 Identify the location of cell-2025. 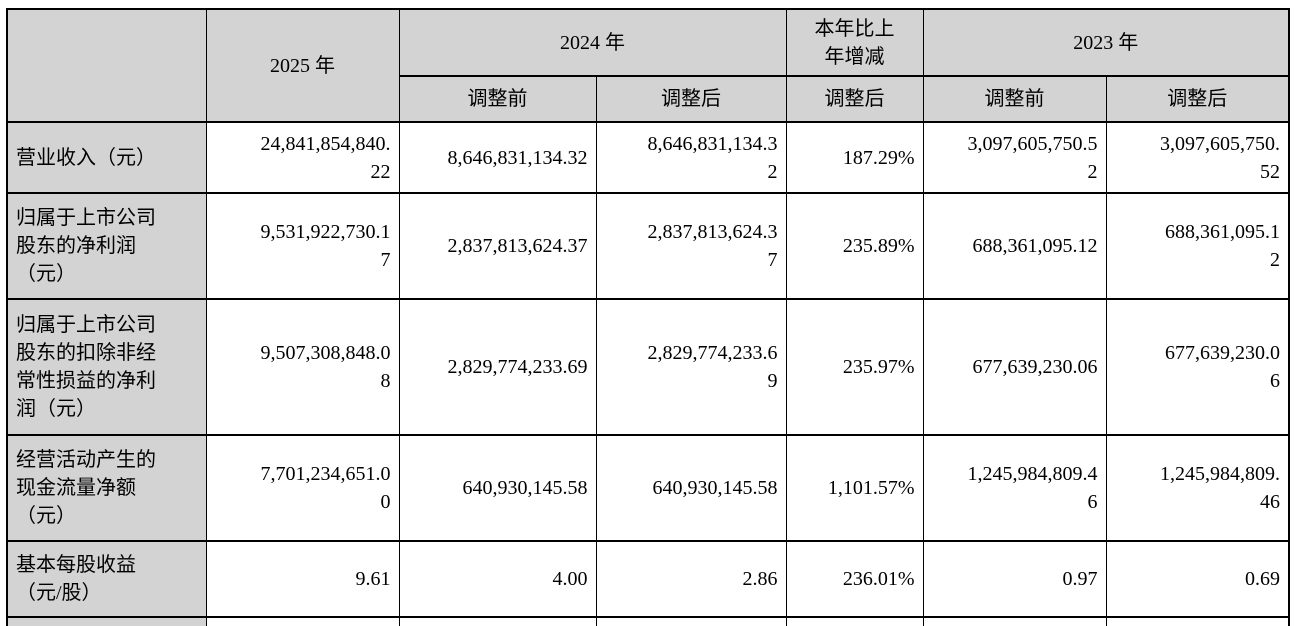
(302, 621).